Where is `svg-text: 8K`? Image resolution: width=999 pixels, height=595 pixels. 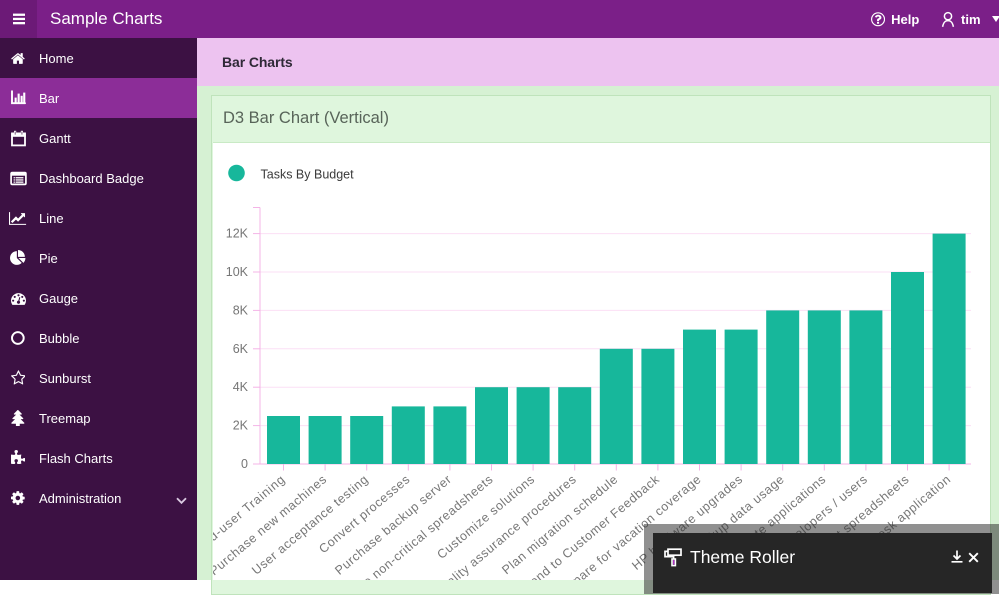
svg-text: 8K is located at coordinates (240, 310).